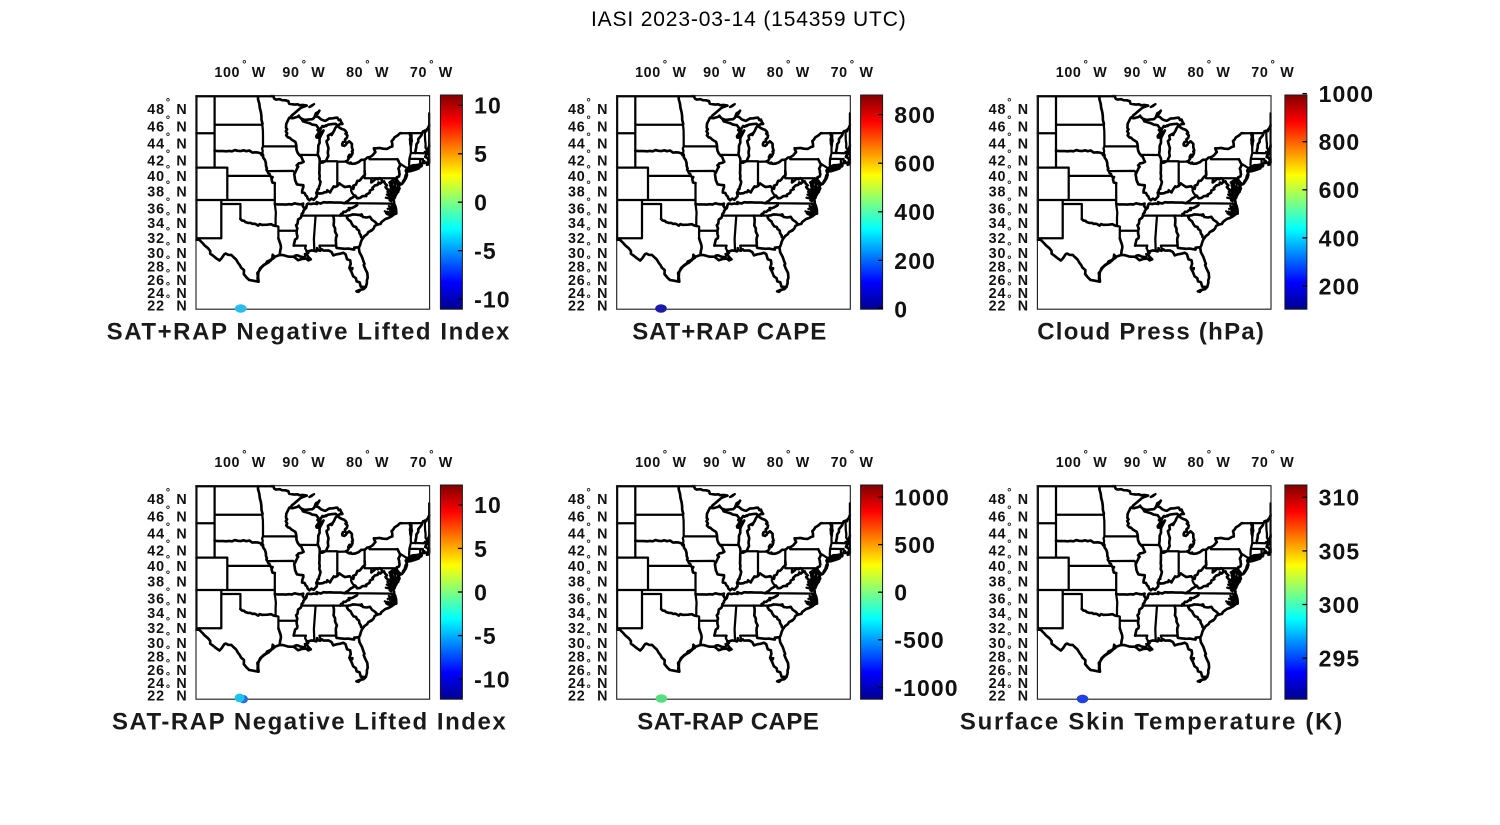 This screenshot has height=825, width=1500. What do you see at coordinates (729, 331) in the screenshot?
I see `svg-text: SAT+RAP CAPE` at bounding box center [729, 331].